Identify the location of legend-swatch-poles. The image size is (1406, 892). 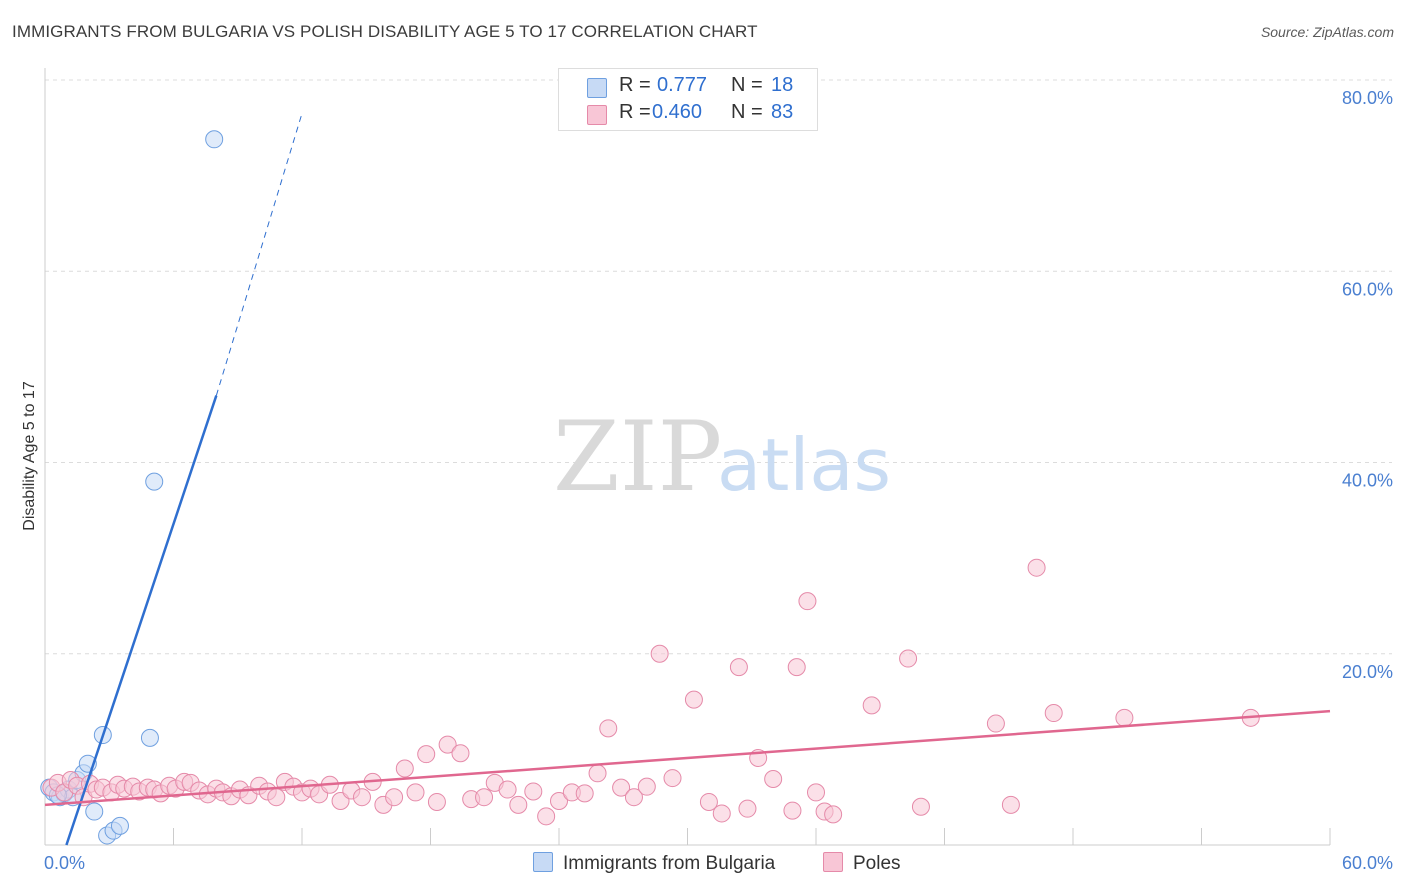
(597, 115).